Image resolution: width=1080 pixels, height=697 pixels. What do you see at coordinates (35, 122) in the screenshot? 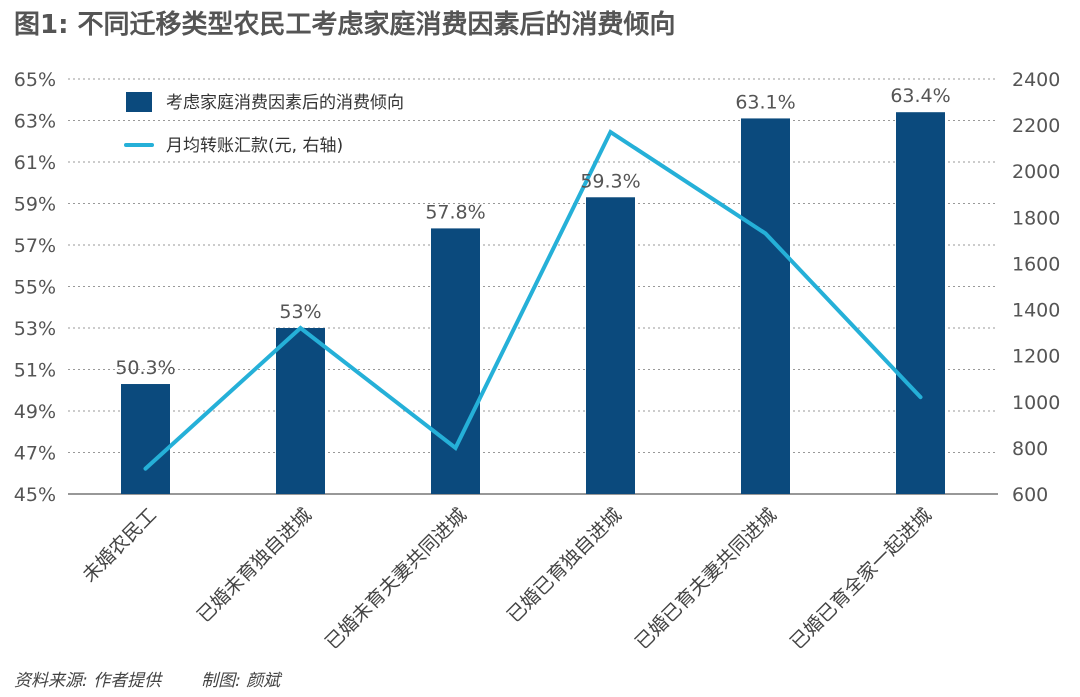
I see `left-tick-label: 63%` at bounding box center [35, 122].